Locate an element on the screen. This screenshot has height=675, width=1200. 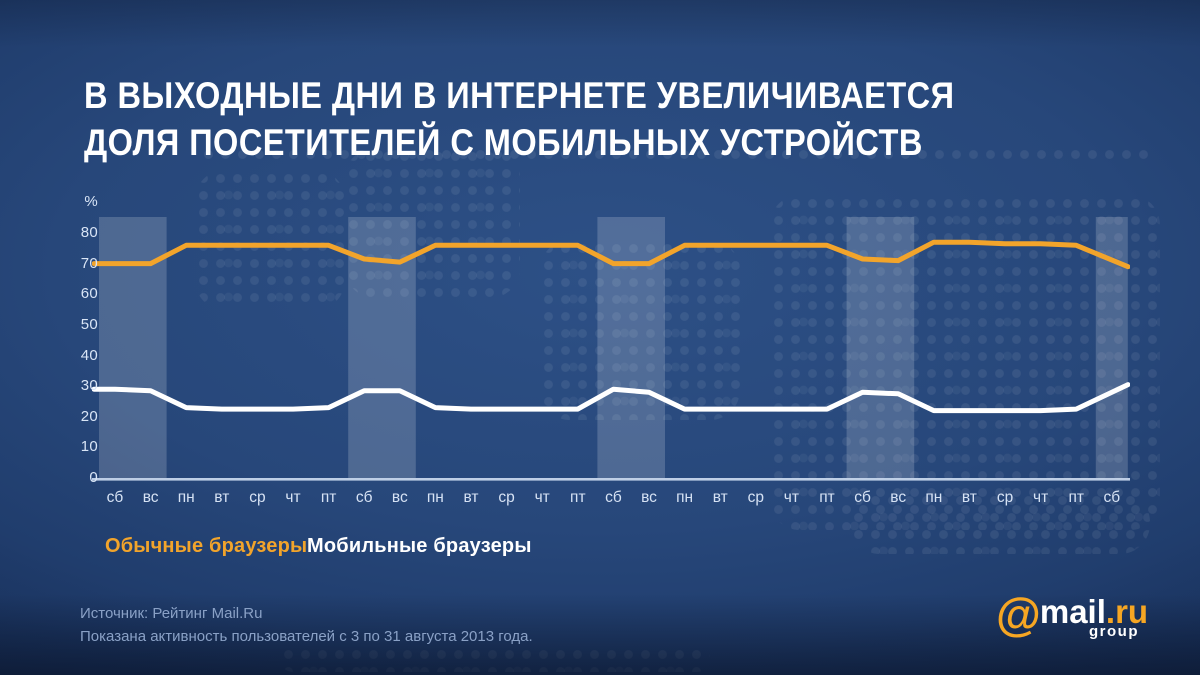
x-axis-line is located at coordinates (611, 479).